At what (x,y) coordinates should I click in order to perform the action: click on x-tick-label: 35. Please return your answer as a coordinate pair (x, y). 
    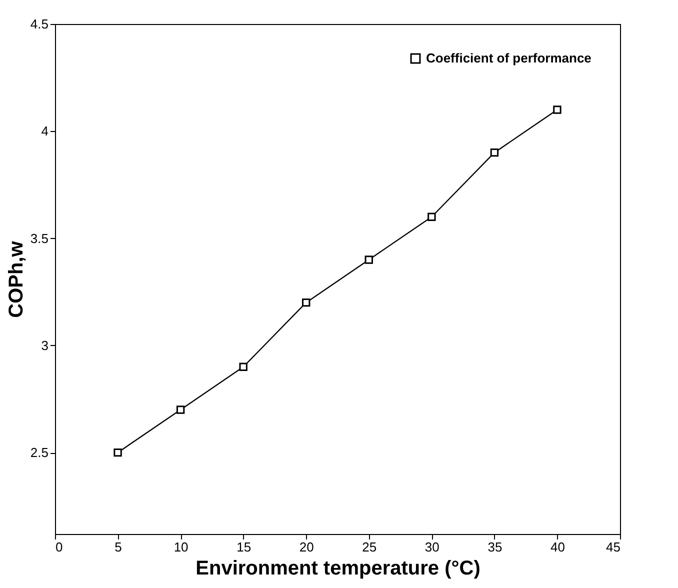
    Looking at the image, I should click on (495, 547).